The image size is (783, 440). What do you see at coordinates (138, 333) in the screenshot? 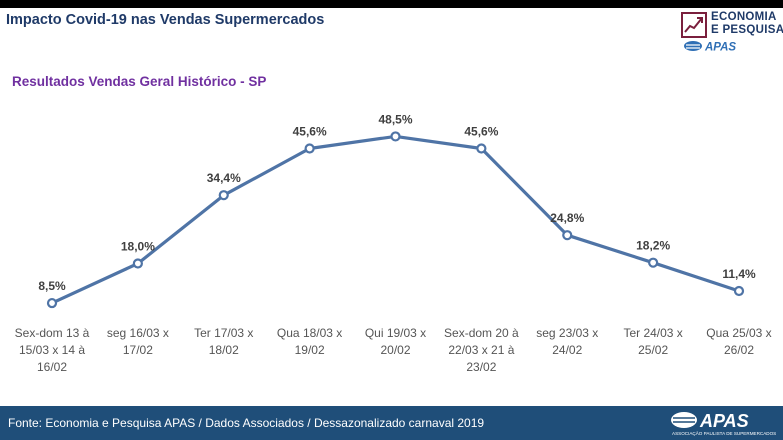
I see `x-tick-label-line: seg 16/03 x` at bounding box center [138, 333].